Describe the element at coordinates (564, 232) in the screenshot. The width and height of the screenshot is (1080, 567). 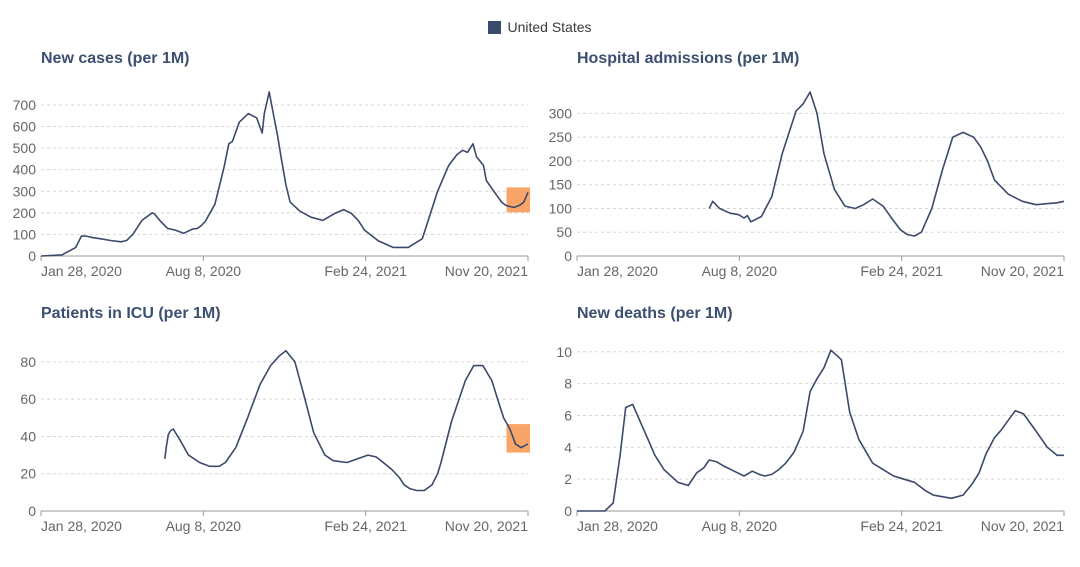
I see `y-tick-label: 50` at that location.